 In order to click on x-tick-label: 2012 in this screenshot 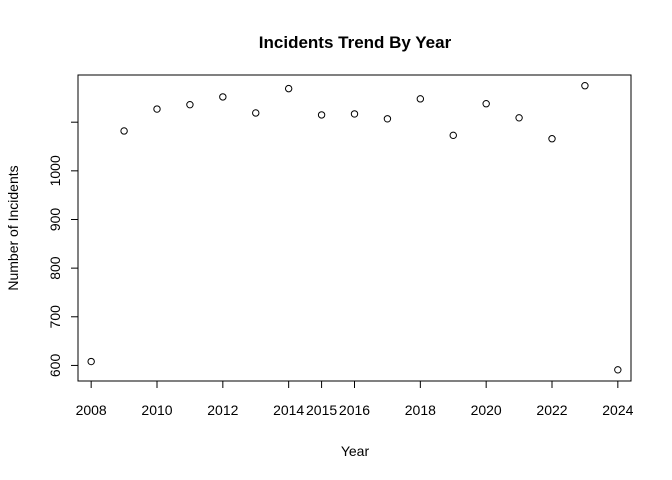, I will do `click(222, 410)`.